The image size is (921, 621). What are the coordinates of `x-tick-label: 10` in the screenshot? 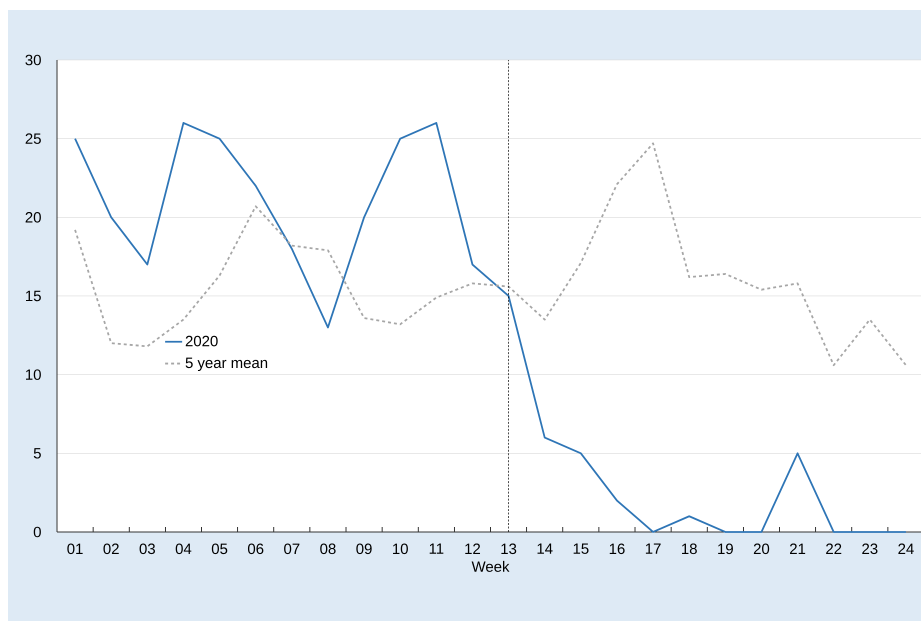 It's located at (400, 549).